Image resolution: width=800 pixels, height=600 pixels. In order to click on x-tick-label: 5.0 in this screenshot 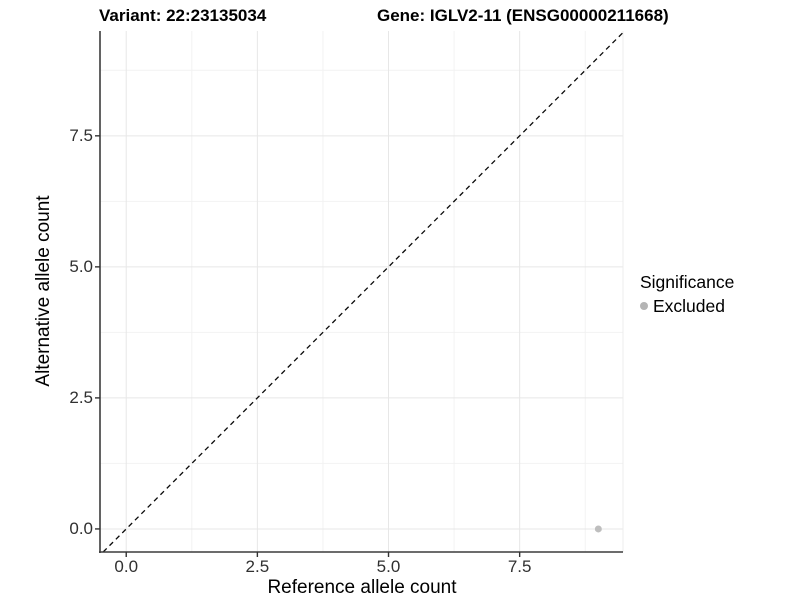, I will do `click(388, 566)`.